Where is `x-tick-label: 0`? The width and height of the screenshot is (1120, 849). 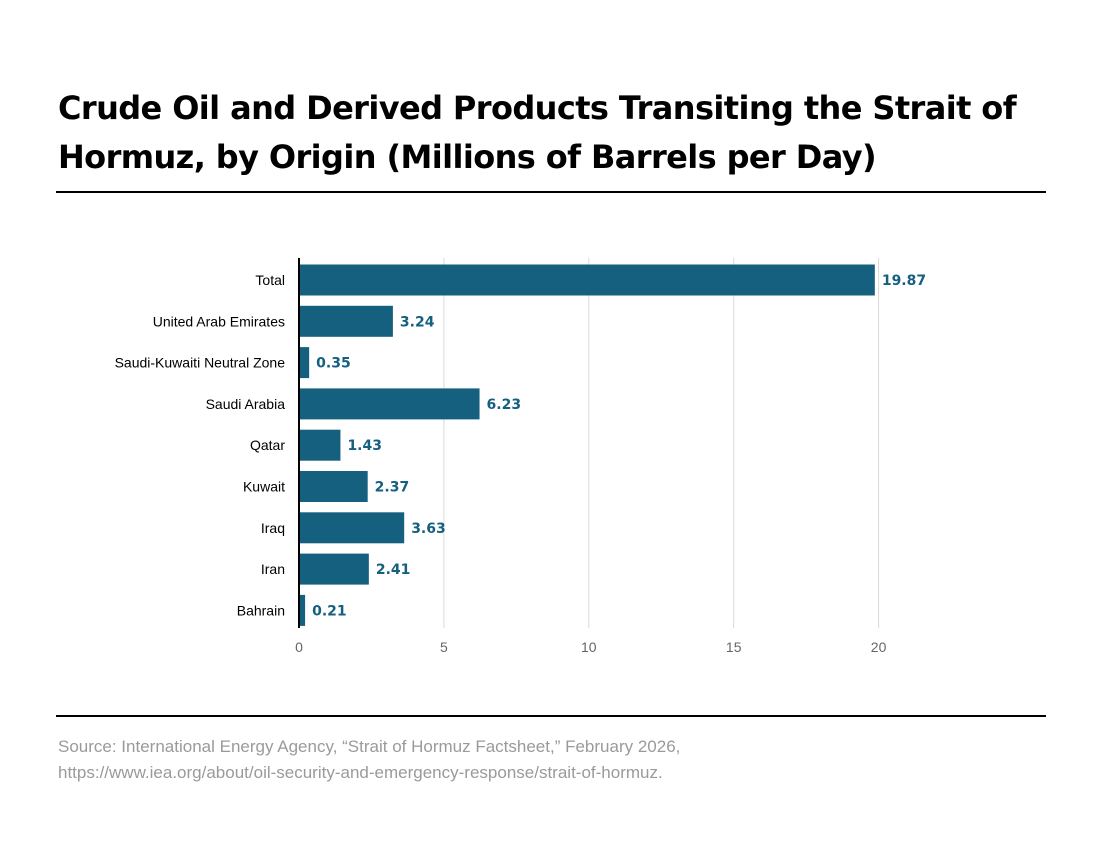 x-tick-label: 0 is located at coordinates (299, 647).